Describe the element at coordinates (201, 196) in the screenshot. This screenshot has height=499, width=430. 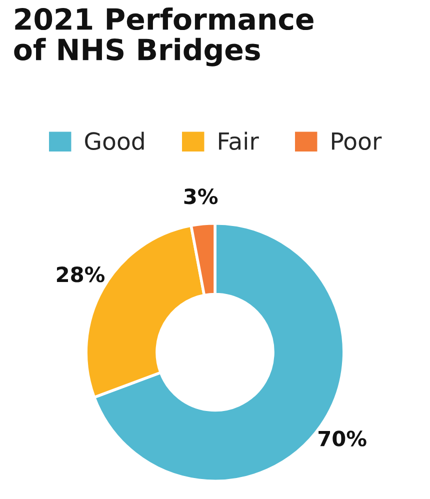
I see `data-label: 3%` at that location.